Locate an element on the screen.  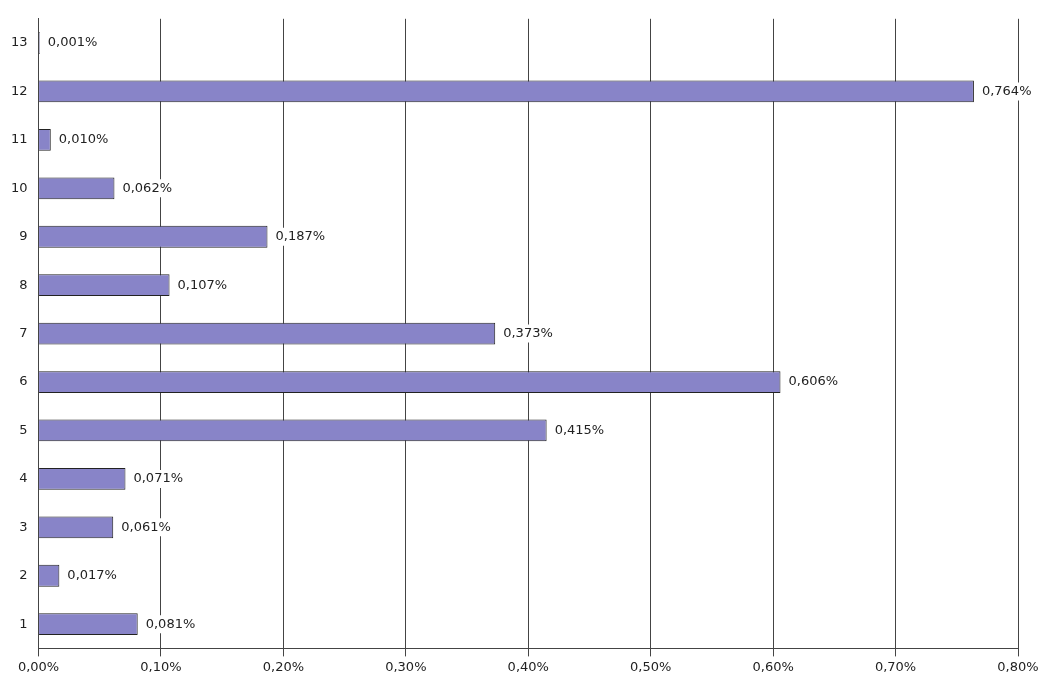
y-tick-label: 8 is located at coordinates (23, 284).